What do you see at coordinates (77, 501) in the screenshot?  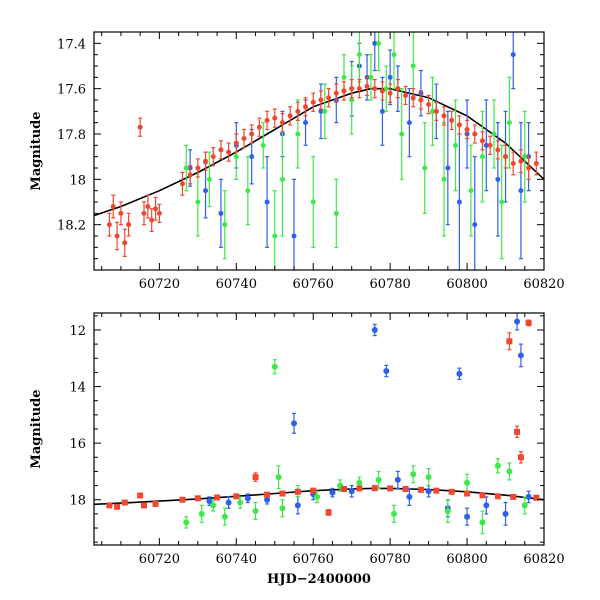 I see `y-tick-label: 18` at bounding box center [77, 501].